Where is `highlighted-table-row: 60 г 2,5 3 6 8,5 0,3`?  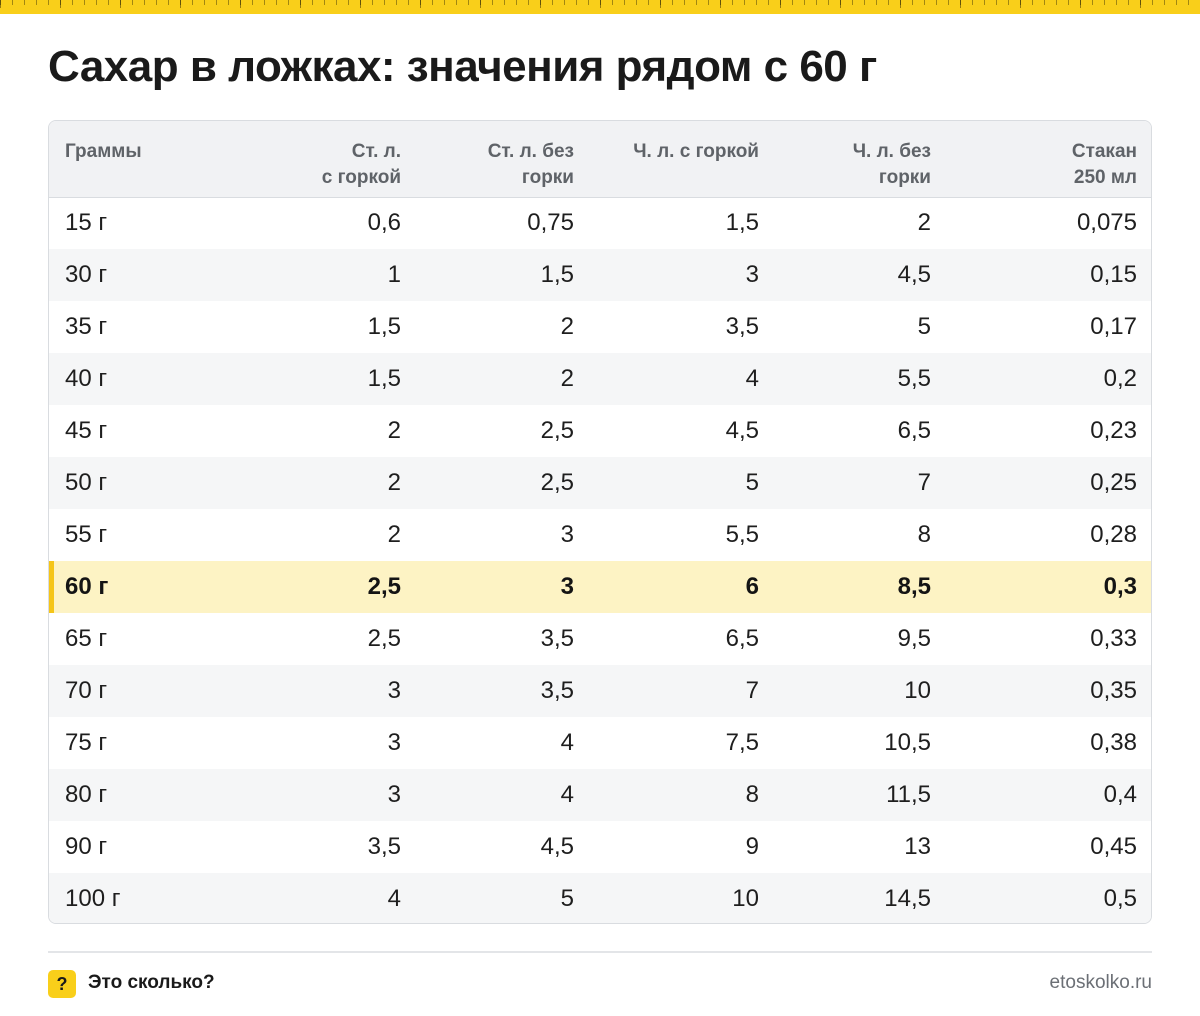
highlighted-table-row: 60 г 2,5 3 6 8,5 0,3 is located at coordinates (600, 587).